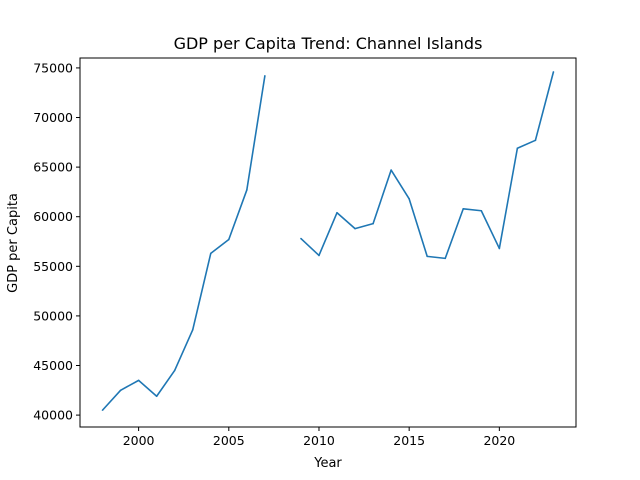  I want to click on y-tick-label: 70000, so click(53, 117).